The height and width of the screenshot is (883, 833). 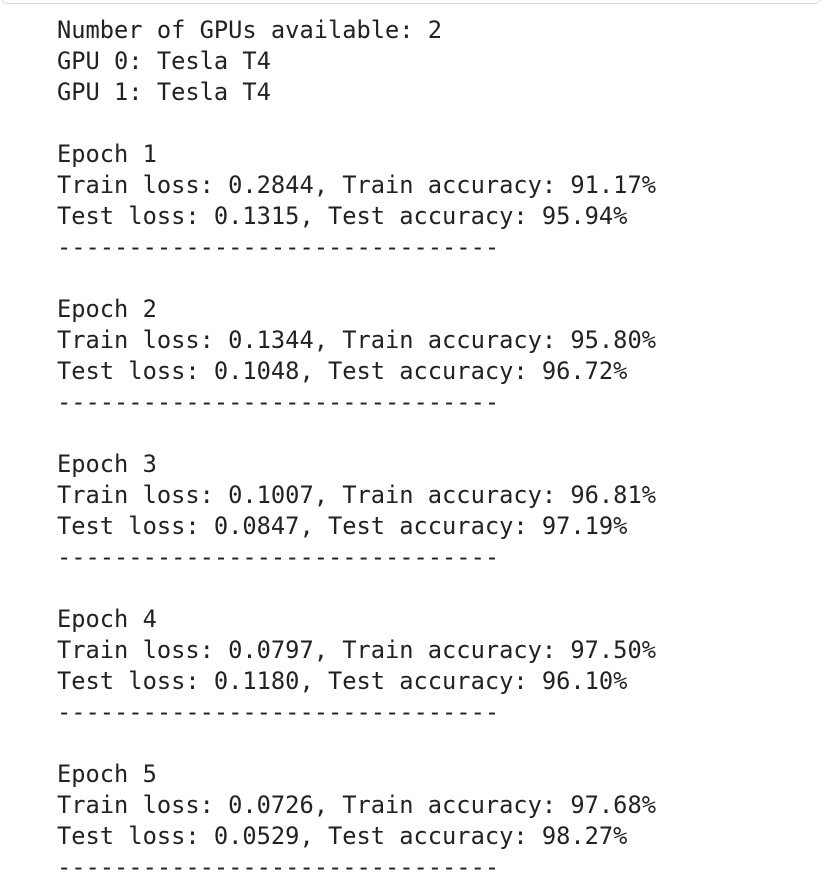 What do you see at coordinates (342, 836) in the screenshot?
I see `test-metrics: Test loss: 0.0529, Test accuracy: 98.27%` at bounding box center [342, 836].